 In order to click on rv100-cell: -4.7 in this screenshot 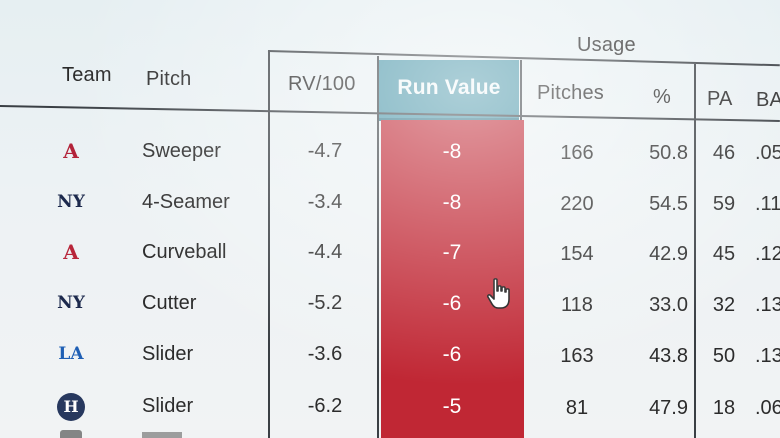, I will do `click(325, 151)`.